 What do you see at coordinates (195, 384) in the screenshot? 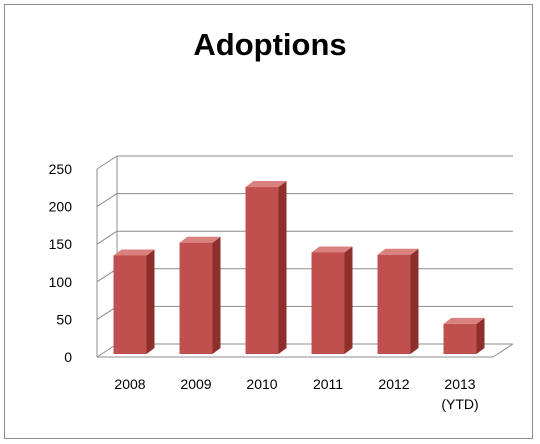
I see `x-tick-label: 2009` at bounding box center [195, 384].